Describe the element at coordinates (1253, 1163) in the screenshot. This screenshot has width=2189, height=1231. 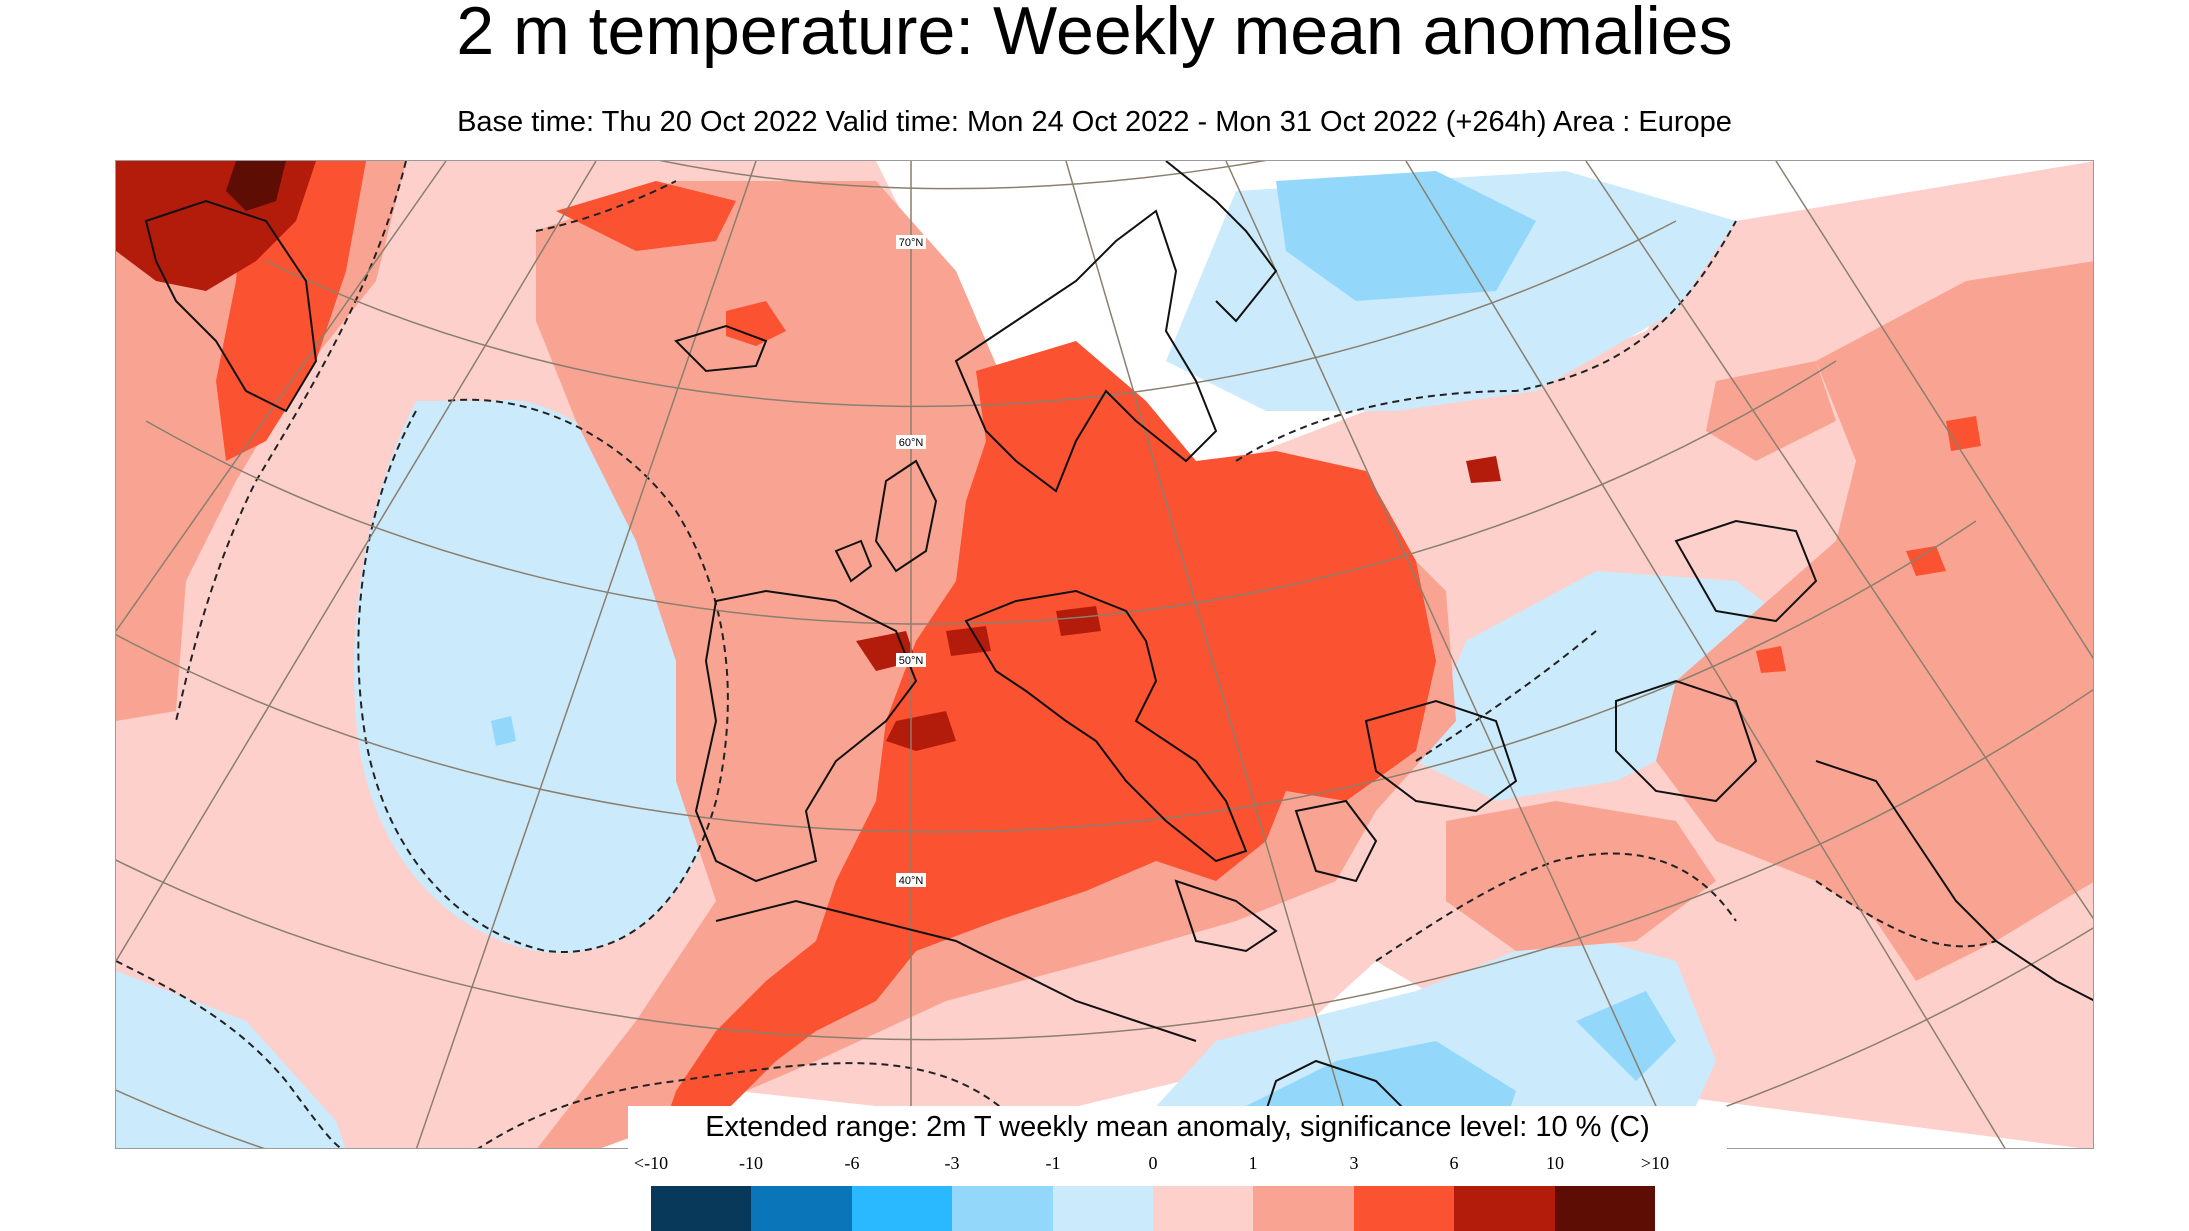
I see `legend-tick-label: 1` at that location.